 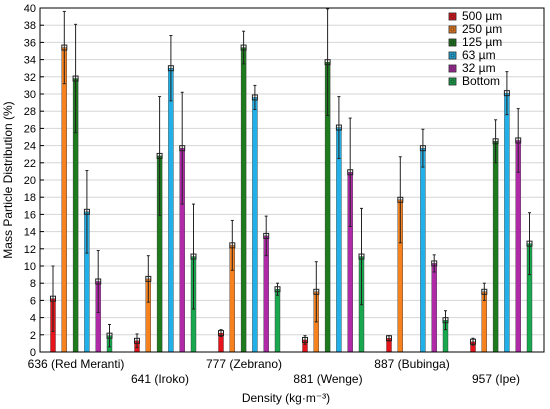 What do you see at coordinates (33, 336) in the screenshot?
I see `y-tick-label: 2` at bounding box center [33, 336].